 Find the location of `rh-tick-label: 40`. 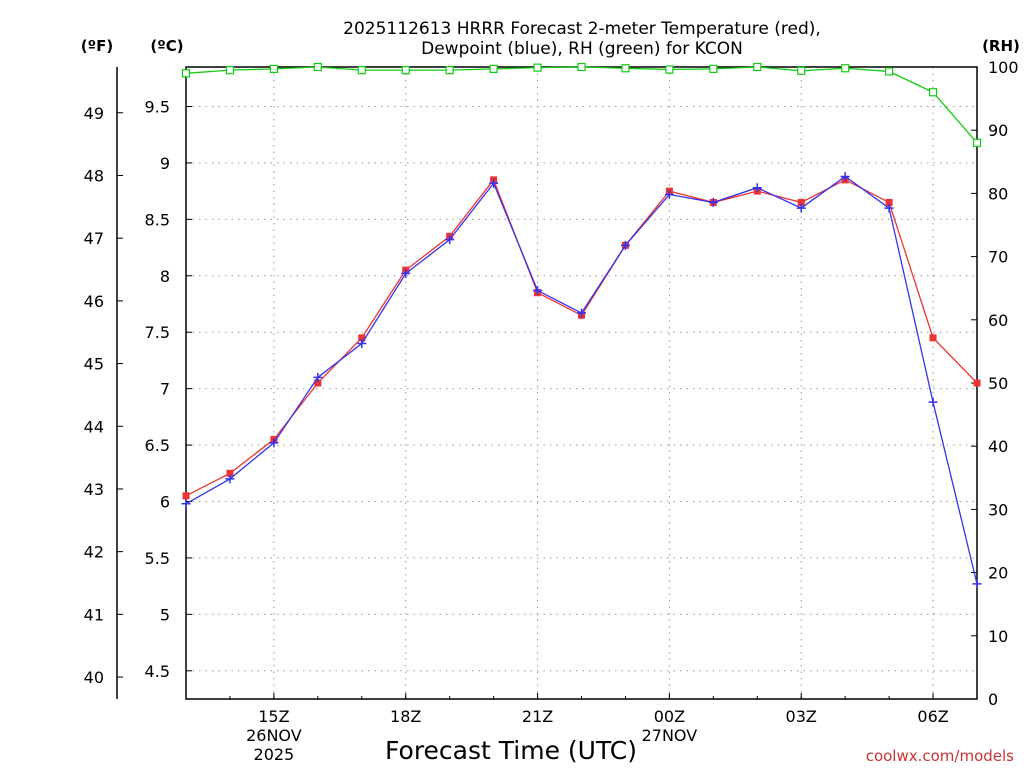

rh-tick-label: 40 is located at coordinates (998, 446).